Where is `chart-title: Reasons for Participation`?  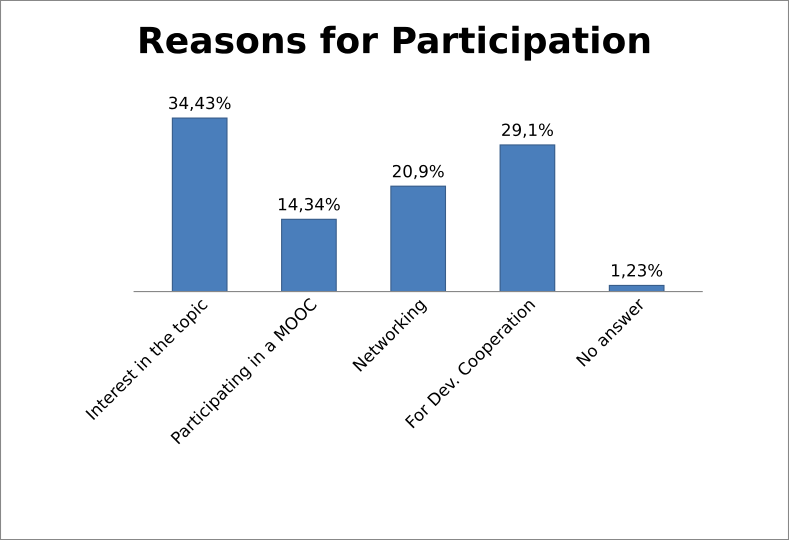 chart-title: Reasons for Participation is located at coordinates (395, 43).